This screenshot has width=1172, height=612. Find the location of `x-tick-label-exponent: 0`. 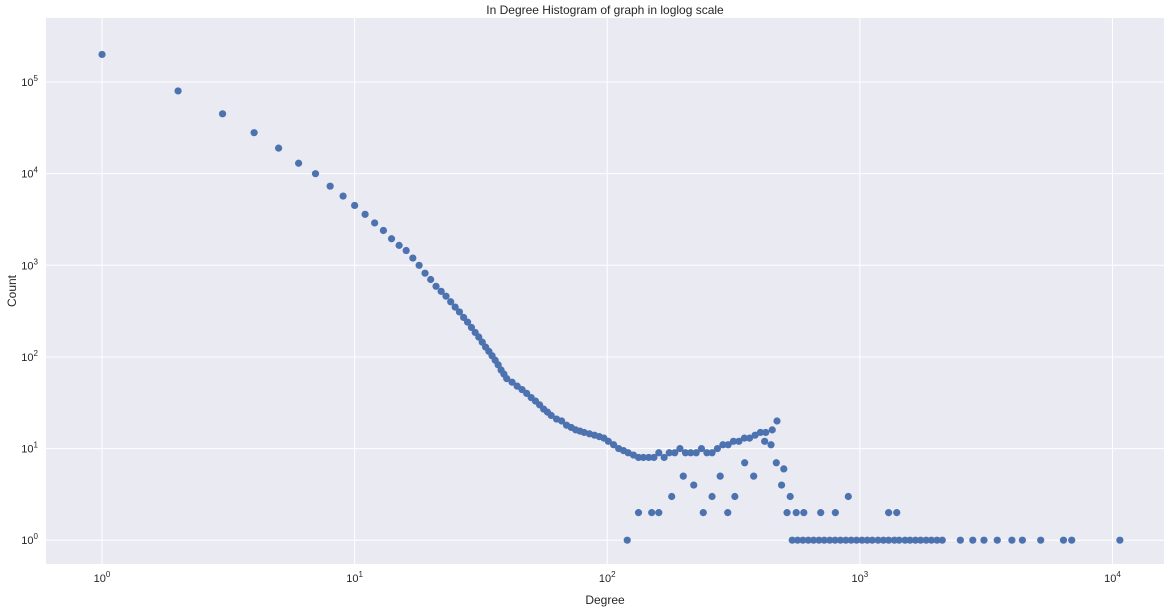

x-tick-label-exponent: 0 is located at coordinates (108, 574).